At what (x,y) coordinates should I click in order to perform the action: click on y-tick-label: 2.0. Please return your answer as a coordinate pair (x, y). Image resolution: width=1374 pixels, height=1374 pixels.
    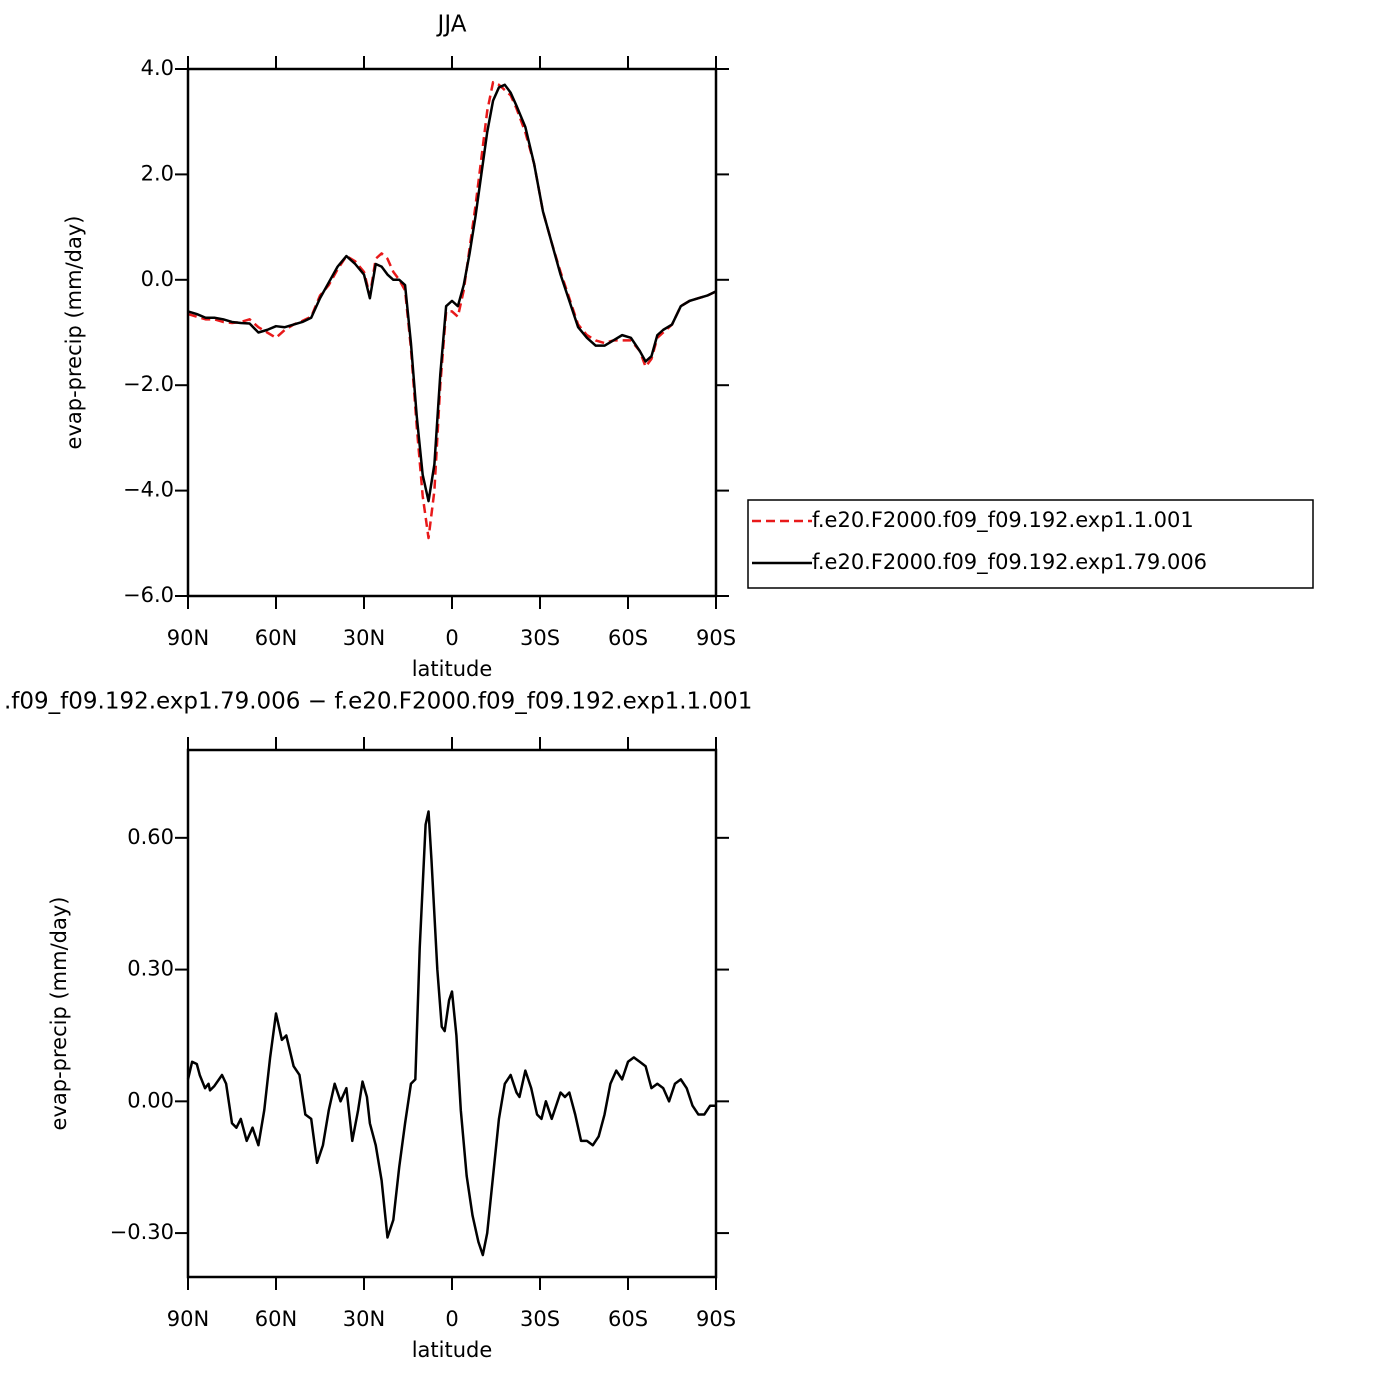
    Looking at the image, I should click on (157, 173).